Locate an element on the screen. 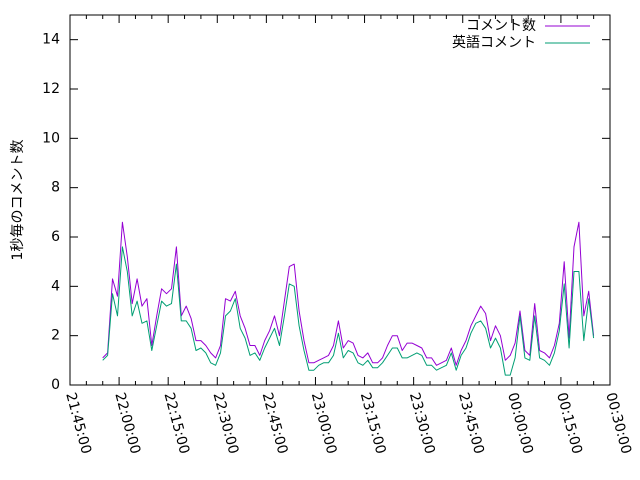 This screenshot has height=480, width=640. y-tick-label: 2 is located at coordinates (55, 336).